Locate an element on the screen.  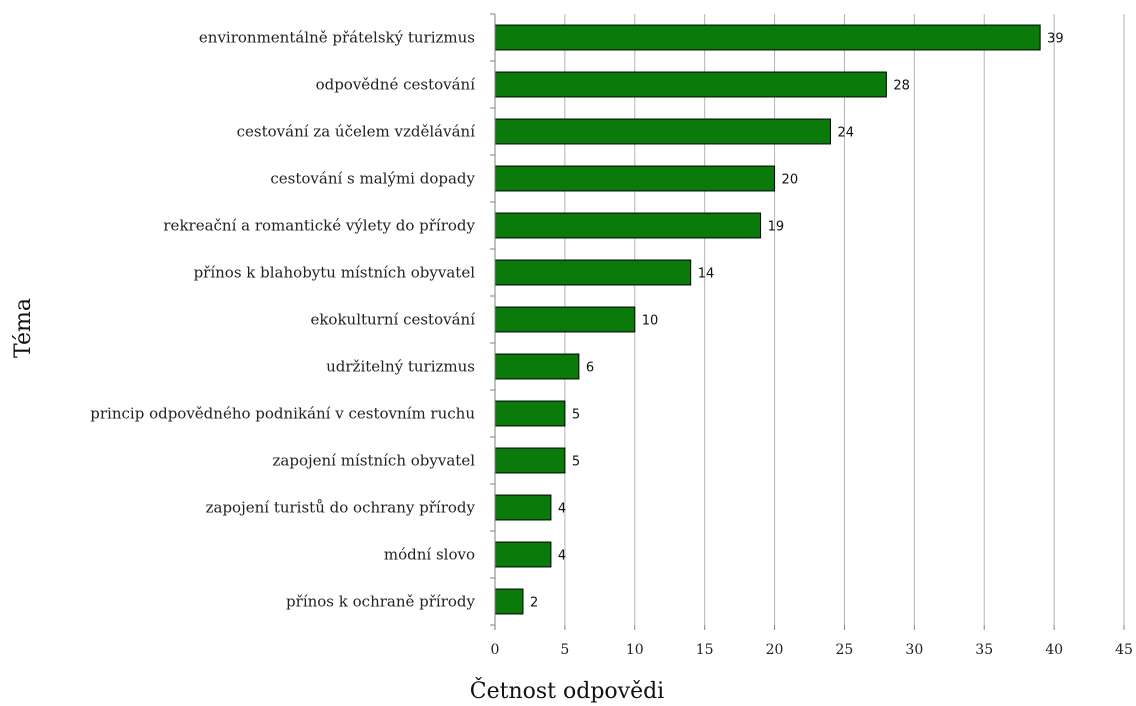
category-label: udržitelný turizmus is located at coordinates (400, 367).